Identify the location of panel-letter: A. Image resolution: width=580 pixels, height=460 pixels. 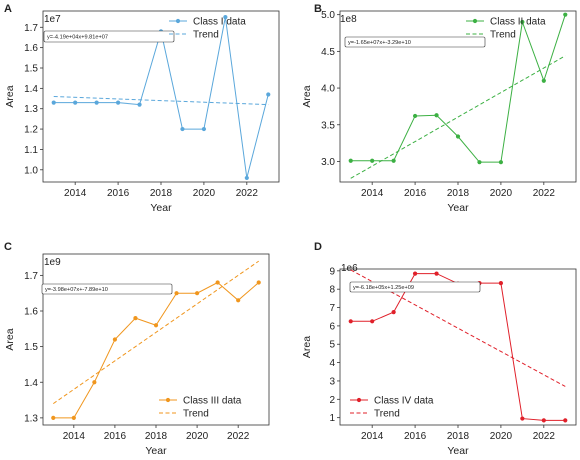
(8, 9).